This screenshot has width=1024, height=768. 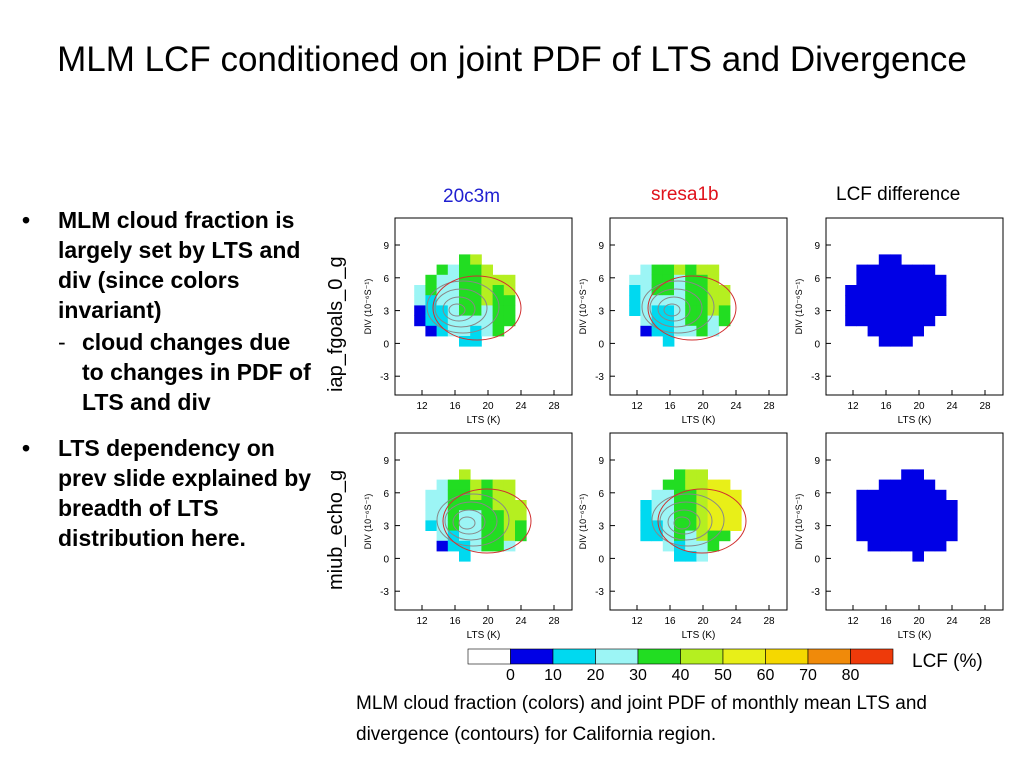 What do you see at coordinates (681, 675) in the screenshot?
I see `colorbar-tick-label: 40` at bounding box center [681, 675].